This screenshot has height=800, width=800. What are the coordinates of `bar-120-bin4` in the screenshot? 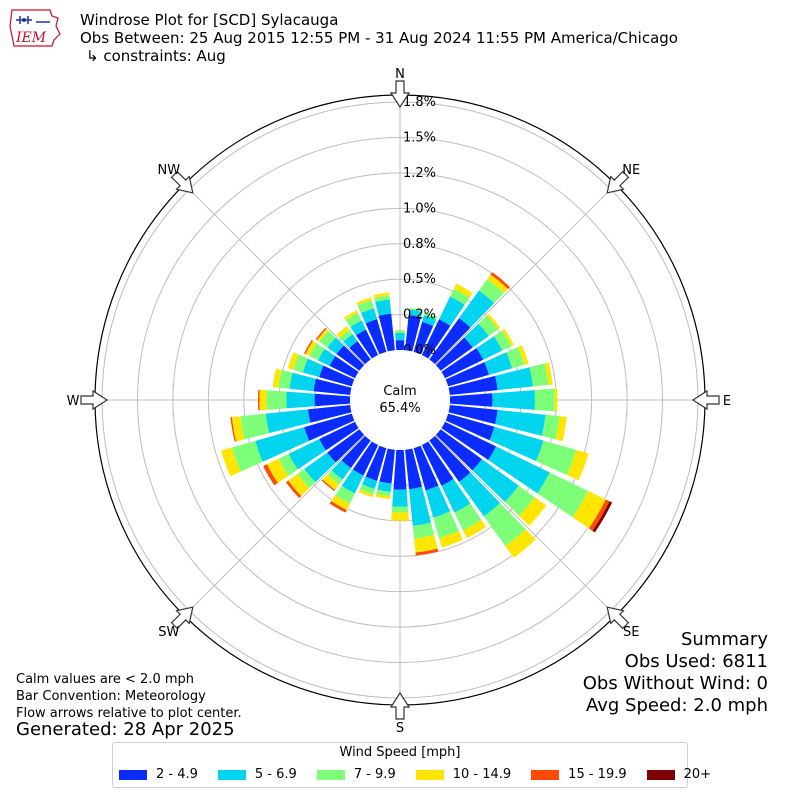 It's located at (599, 515).